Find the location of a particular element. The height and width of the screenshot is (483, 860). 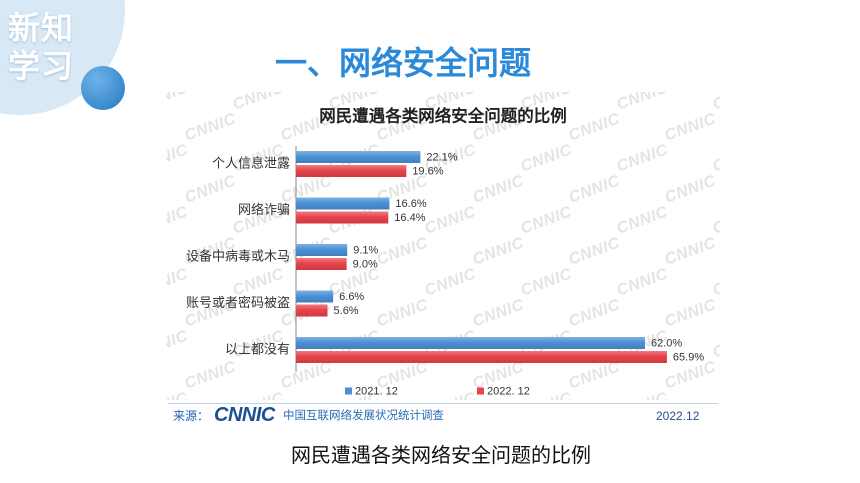

legend-label-series-2: 2022. 12 is located at coordinates (508, 391).